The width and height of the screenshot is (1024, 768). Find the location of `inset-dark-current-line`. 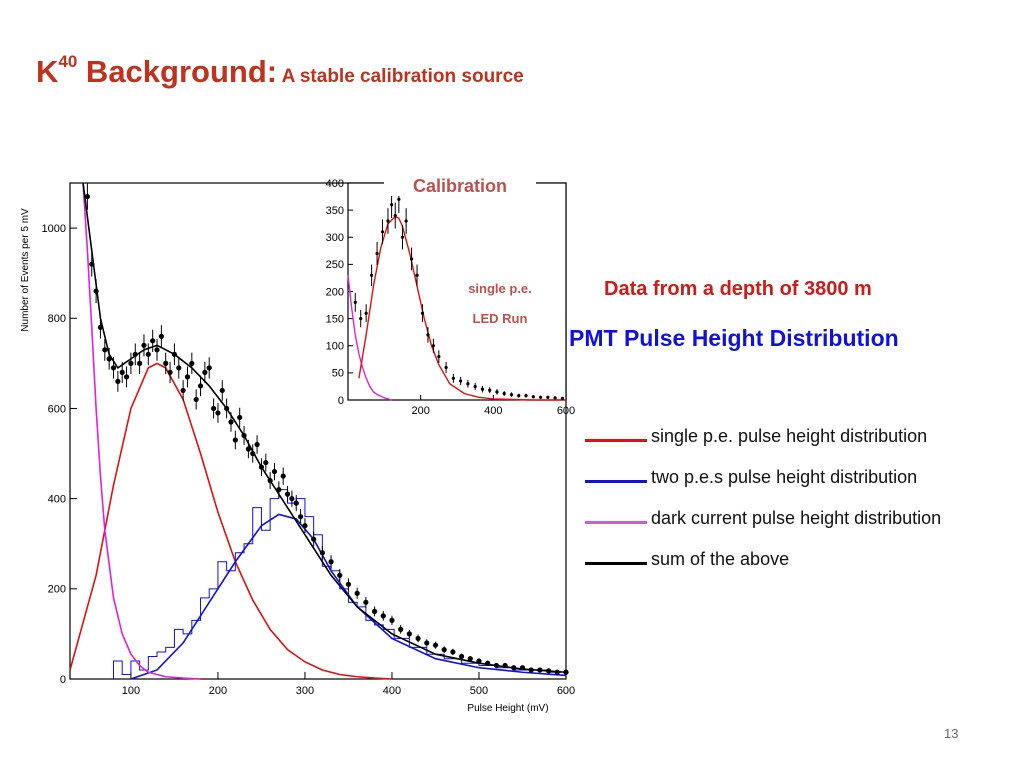

inset-dark-current-line is located at coordinates (369, 338).